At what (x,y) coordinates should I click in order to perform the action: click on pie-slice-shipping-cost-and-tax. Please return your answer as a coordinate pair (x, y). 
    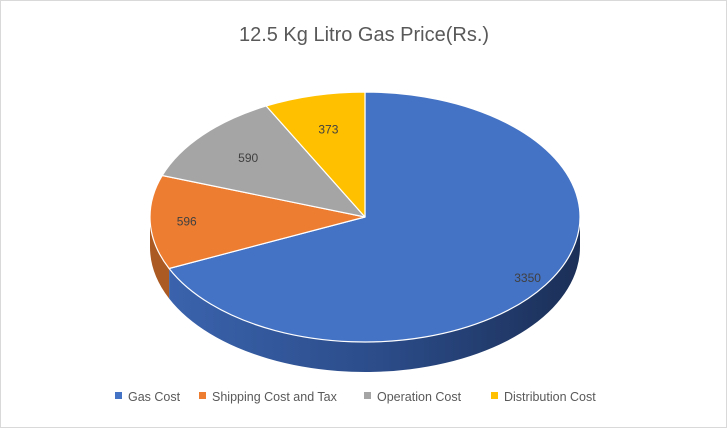
    Looking at the image, I should click on (257, 222).